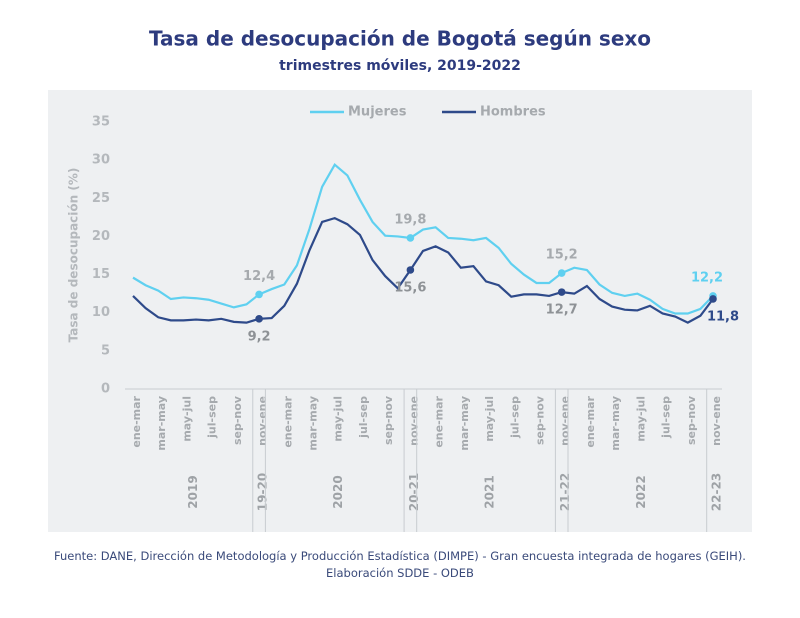 This screenshot has width=800, height=618. What do you see at coordinates (513, 112) in the screenshot?
I see `legend-label: Hombres` at bounding box center [513, 112].